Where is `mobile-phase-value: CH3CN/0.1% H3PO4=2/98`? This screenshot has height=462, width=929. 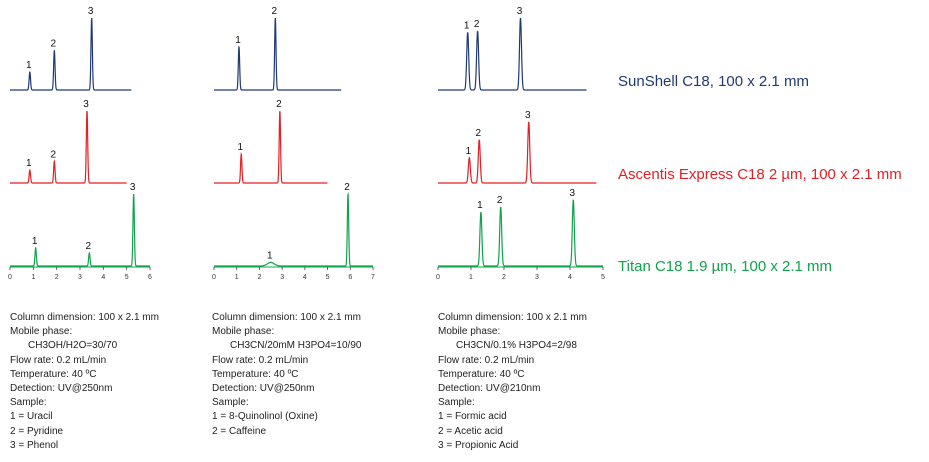 mobile-phase-value: CH3CN/0.1% H3PO4=2/98 is located at coordinates (516, 346).